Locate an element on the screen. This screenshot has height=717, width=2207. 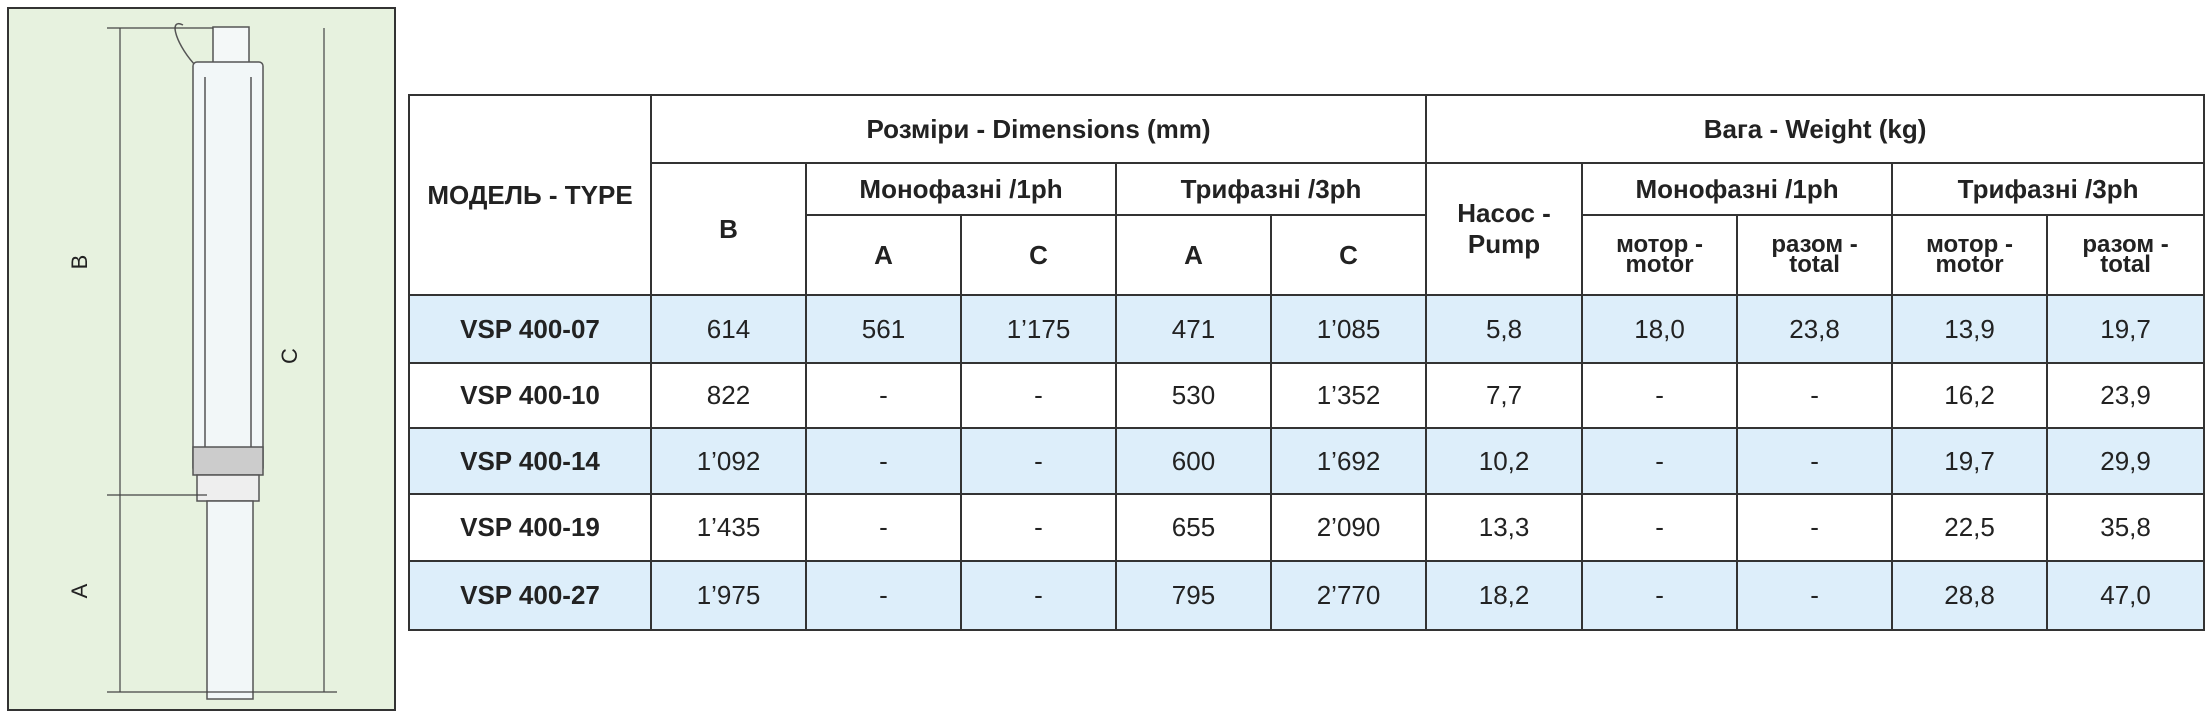
value-cell: 1’092 is located at coordinates (728, 461).